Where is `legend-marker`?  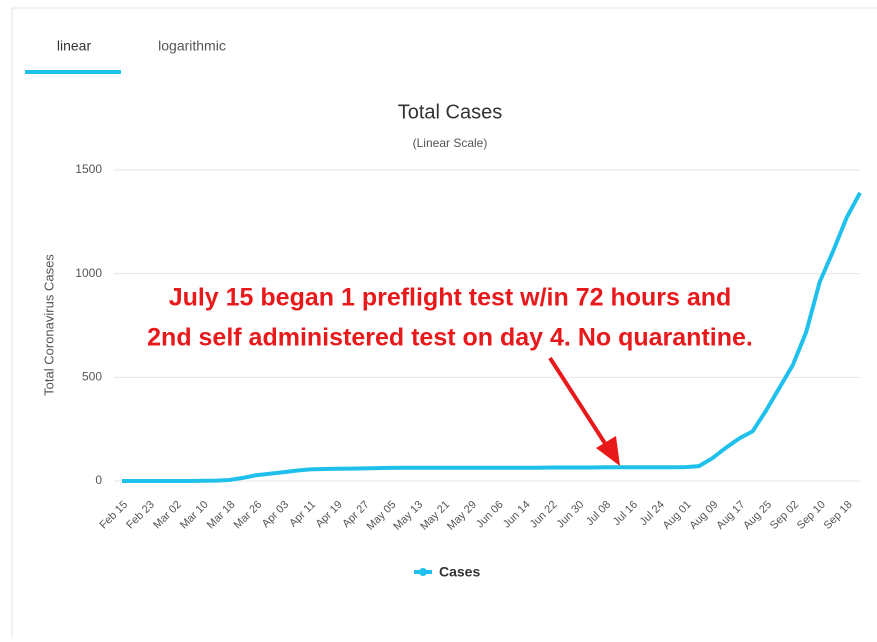
legend-marker is located at coordinates (423, 572).